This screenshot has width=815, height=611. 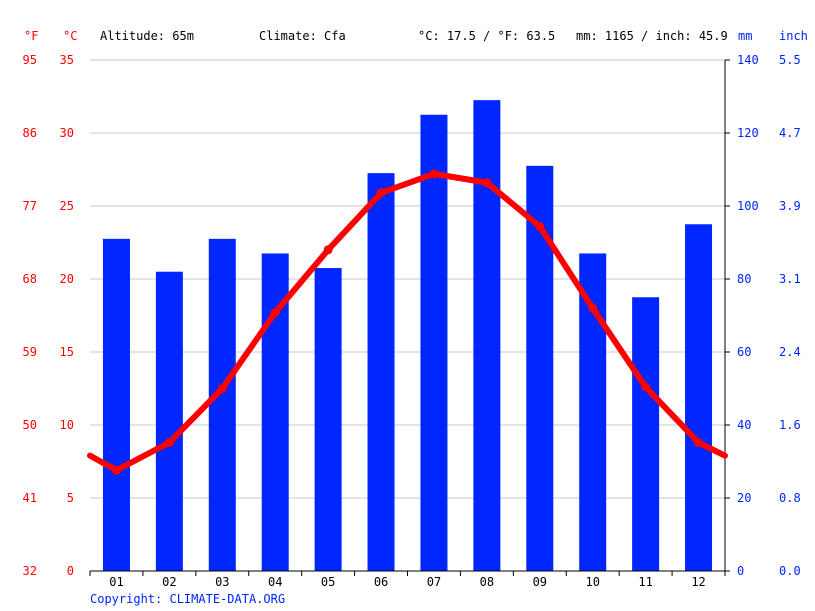 I want to click on climate-label: Climate: Cfa, so click(x=302, y=36).